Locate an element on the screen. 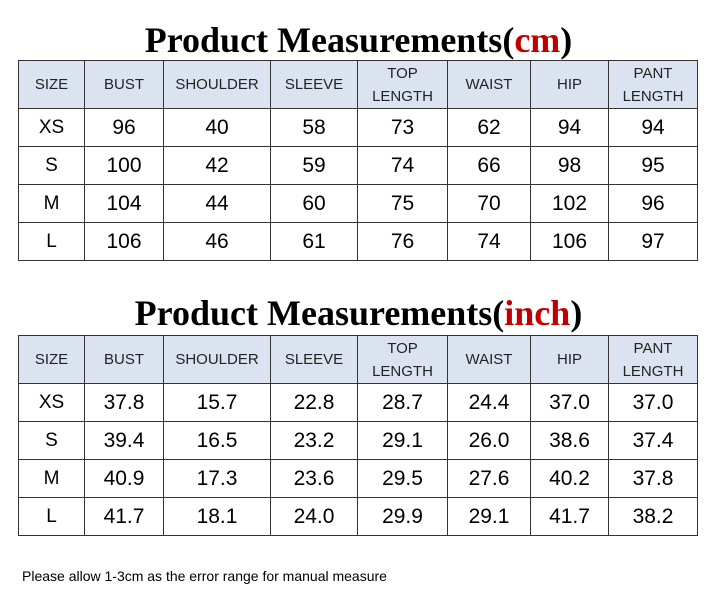 Image resolution: width=717 pixels, height=603 pixels. value-cell: 26.0 is located at coordinates (489, 440).